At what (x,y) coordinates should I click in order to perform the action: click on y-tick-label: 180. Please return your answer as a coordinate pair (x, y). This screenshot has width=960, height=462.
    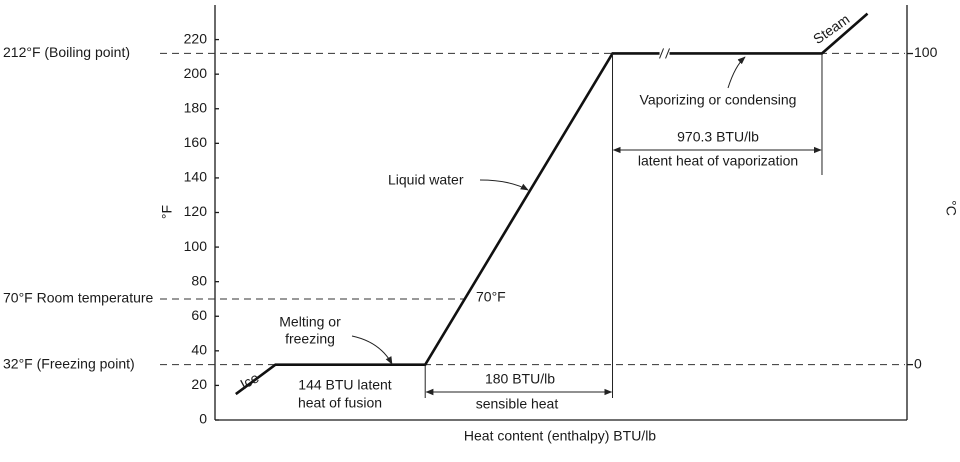
    Looking at the image, I should click on (196, 107).